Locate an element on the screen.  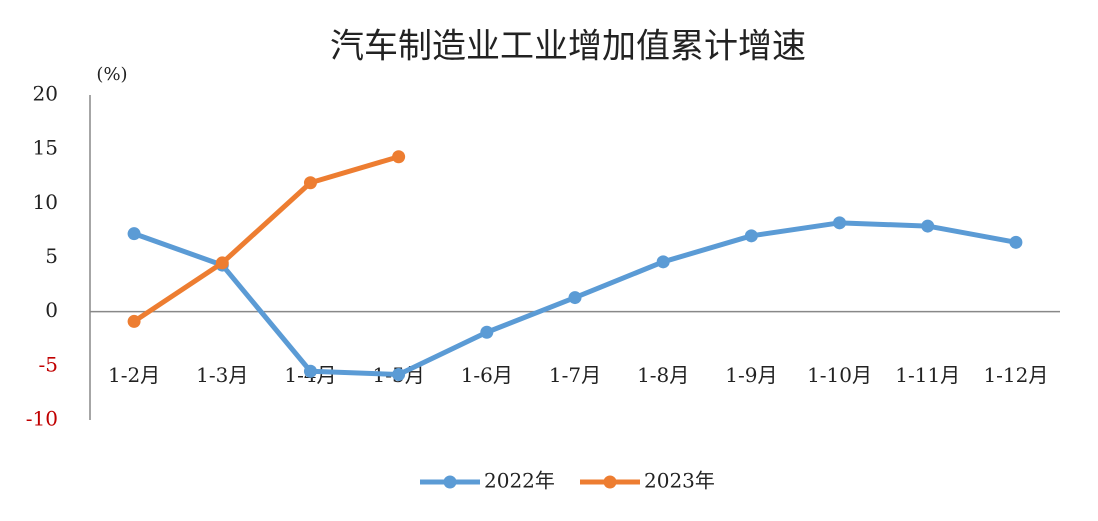
y-tick-label: 0 is located at coordinates (51, 310).